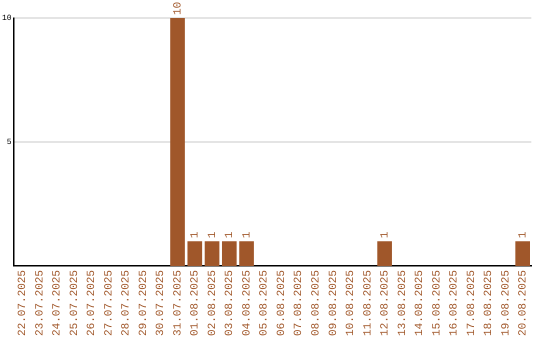 The width and height of the screenshot is (540, 340). Describe the element at coordinates (472, 303) in the screenshot. I see `x-tick-label: 17.08.2025` at that location.